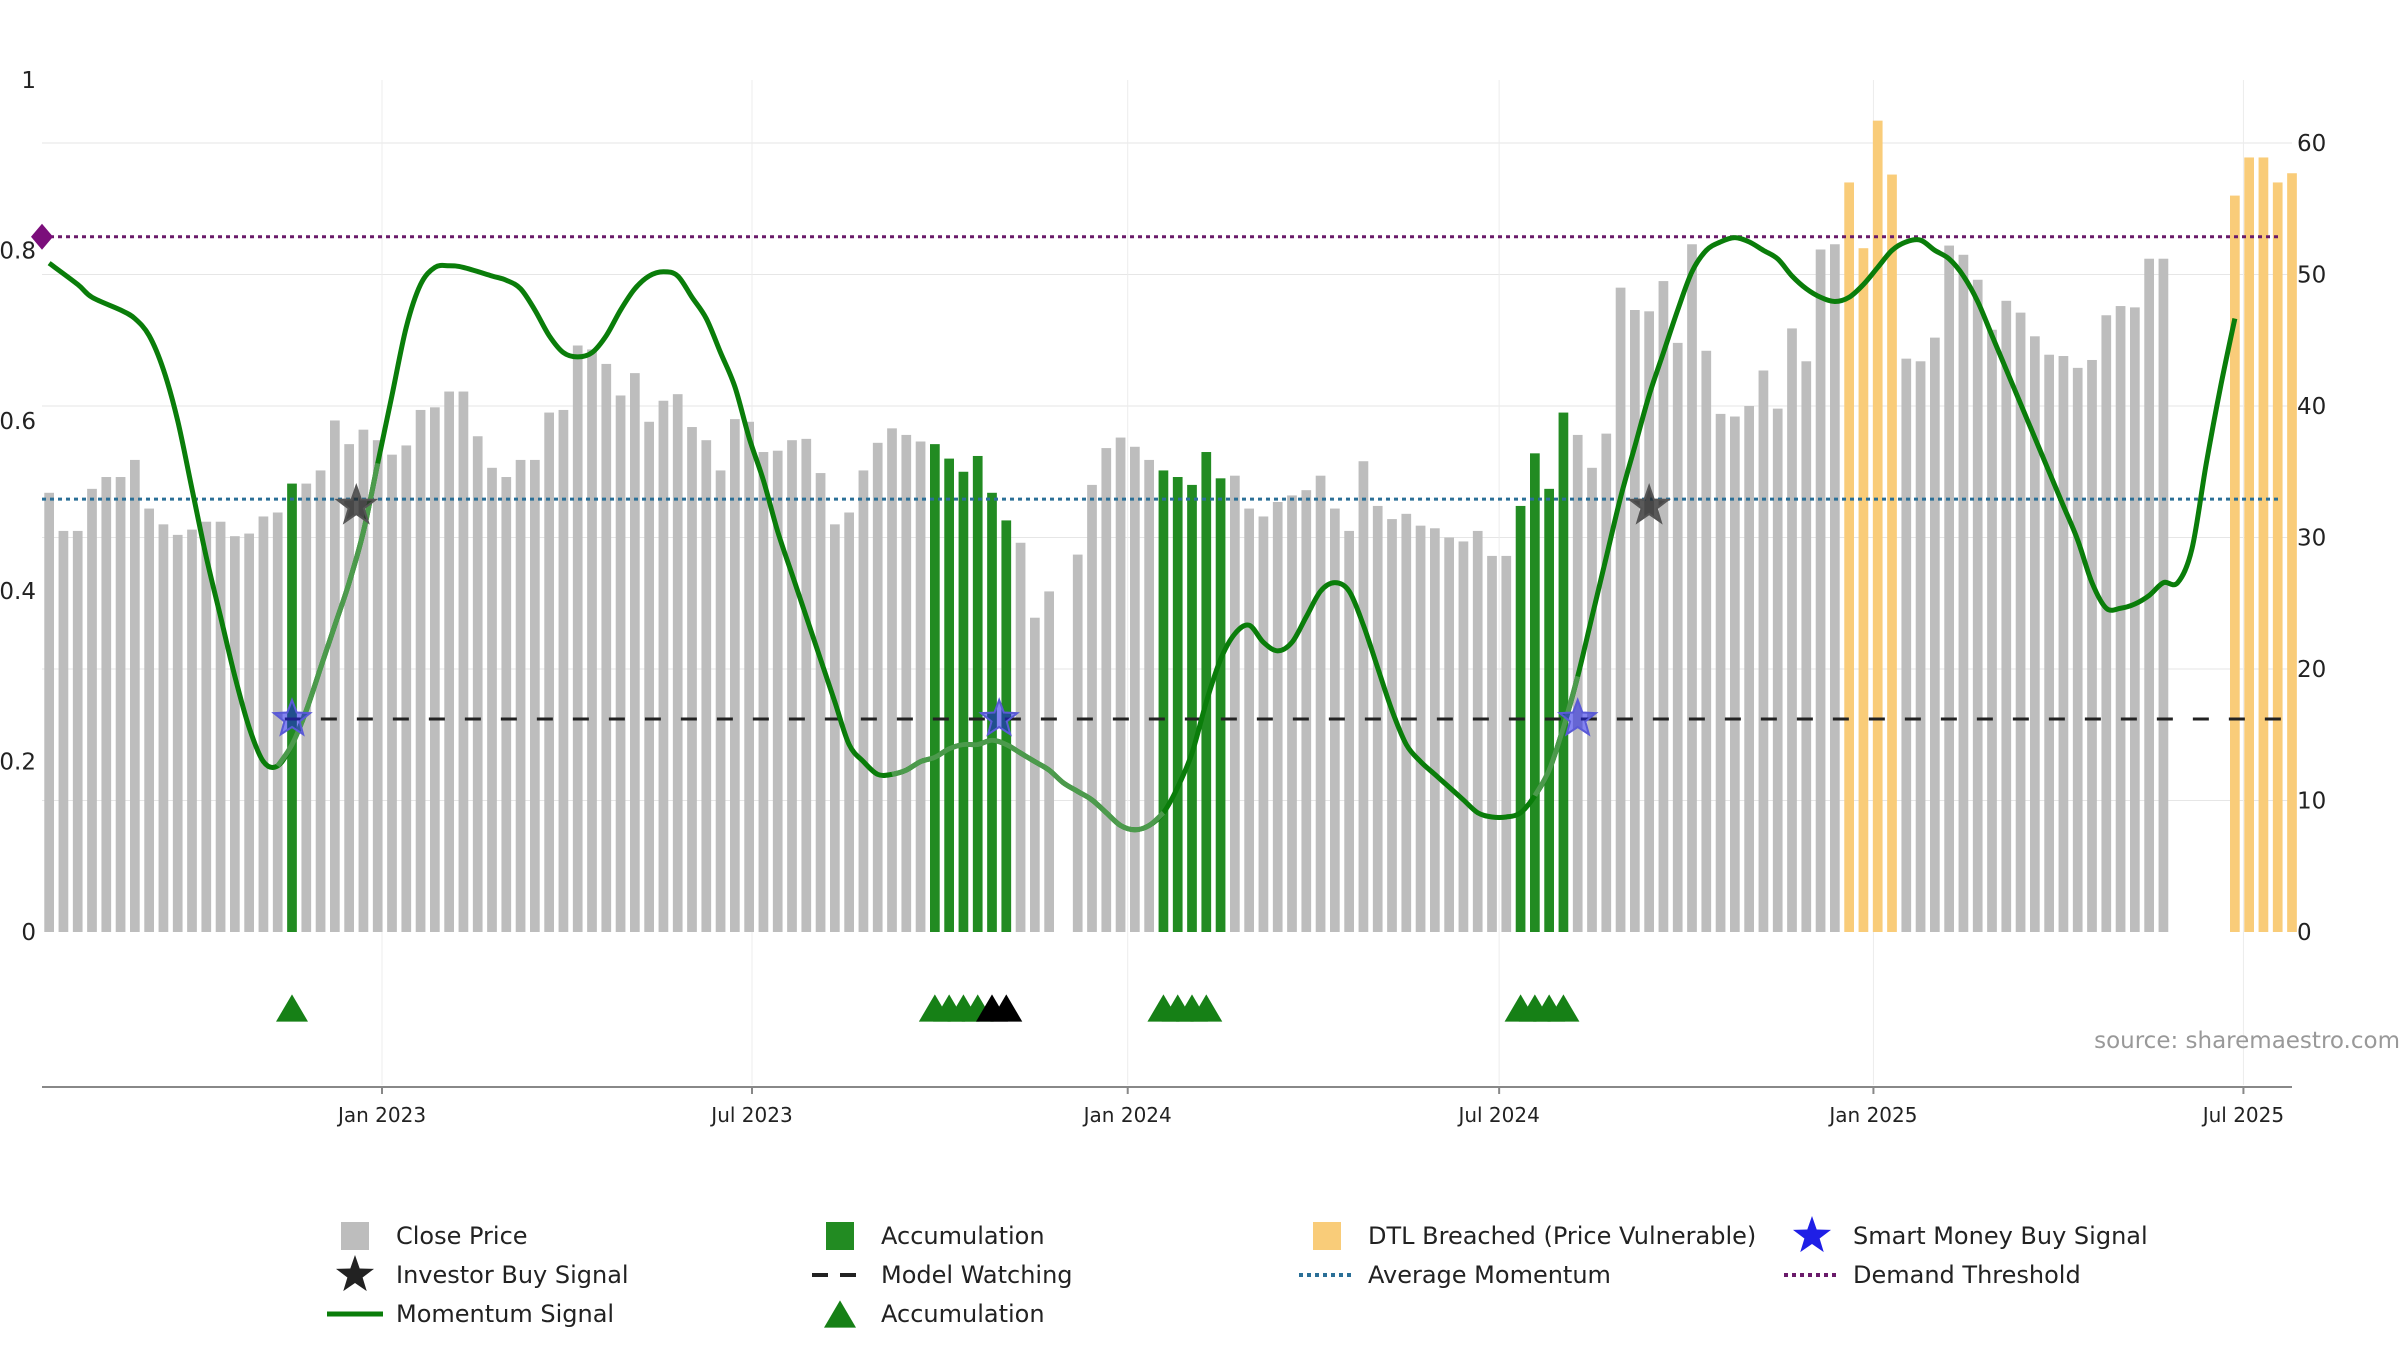  What do you see at coordinates (971, 609) in the screenshot?
I see `signal-markers` at bounding box center [971, 609].